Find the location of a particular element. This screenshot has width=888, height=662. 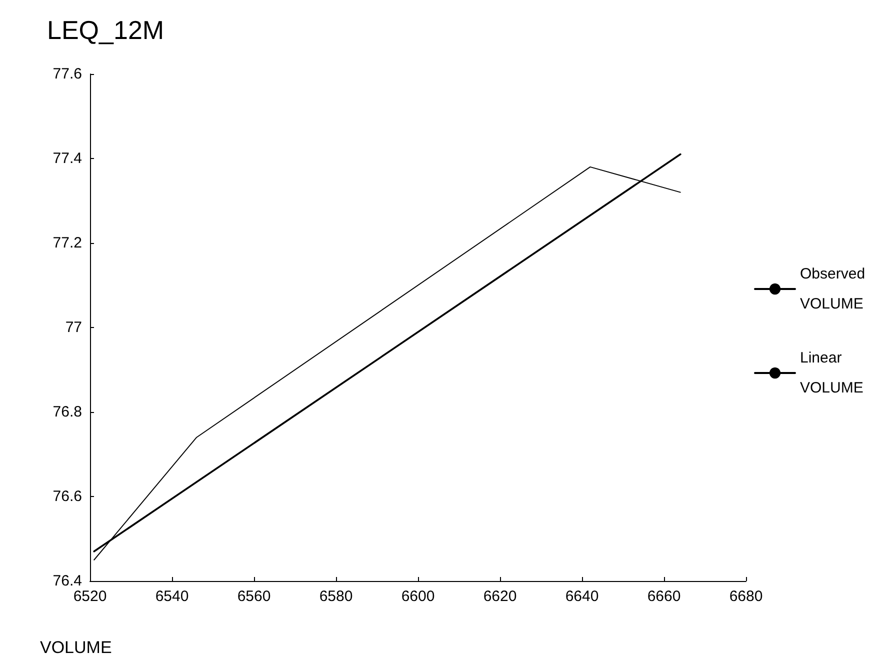

x-tick-label: 6600 is located at coordinates (418, 596).